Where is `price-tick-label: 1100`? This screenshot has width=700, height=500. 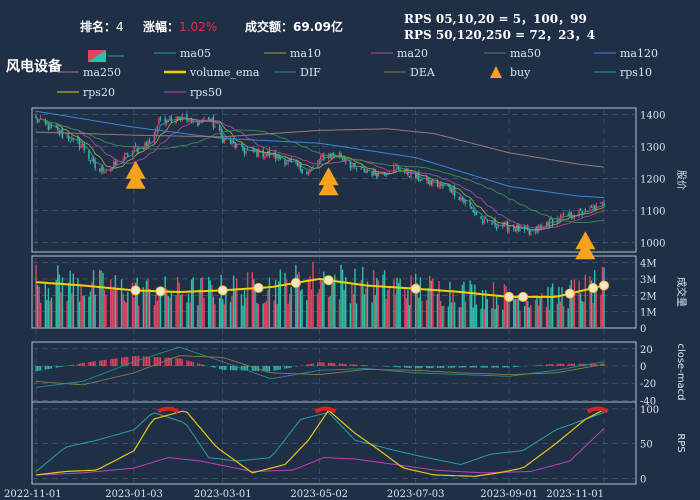 price-tick-label: 1100 is located at coordinates (652, 211).